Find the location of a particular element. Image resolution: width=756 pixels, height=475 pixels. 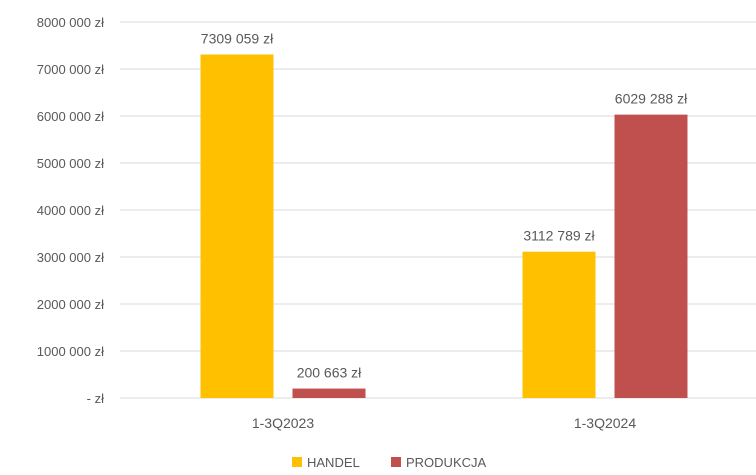

data-label: 200 663 zł is located at coordinates (329, 373).